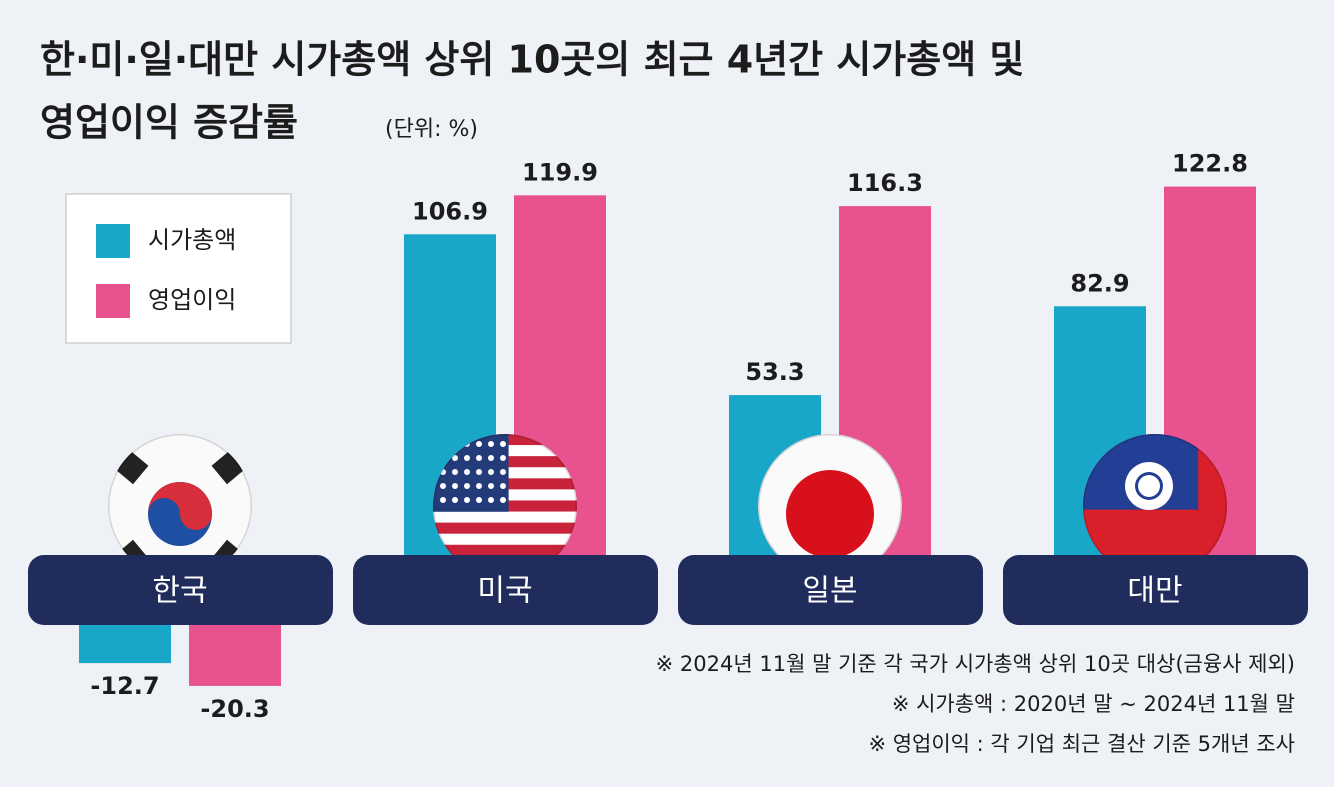 Image resolution: width=1334 pixels, height=787 pixels. I want to click on value-label: 116.3, so click(885, 183).